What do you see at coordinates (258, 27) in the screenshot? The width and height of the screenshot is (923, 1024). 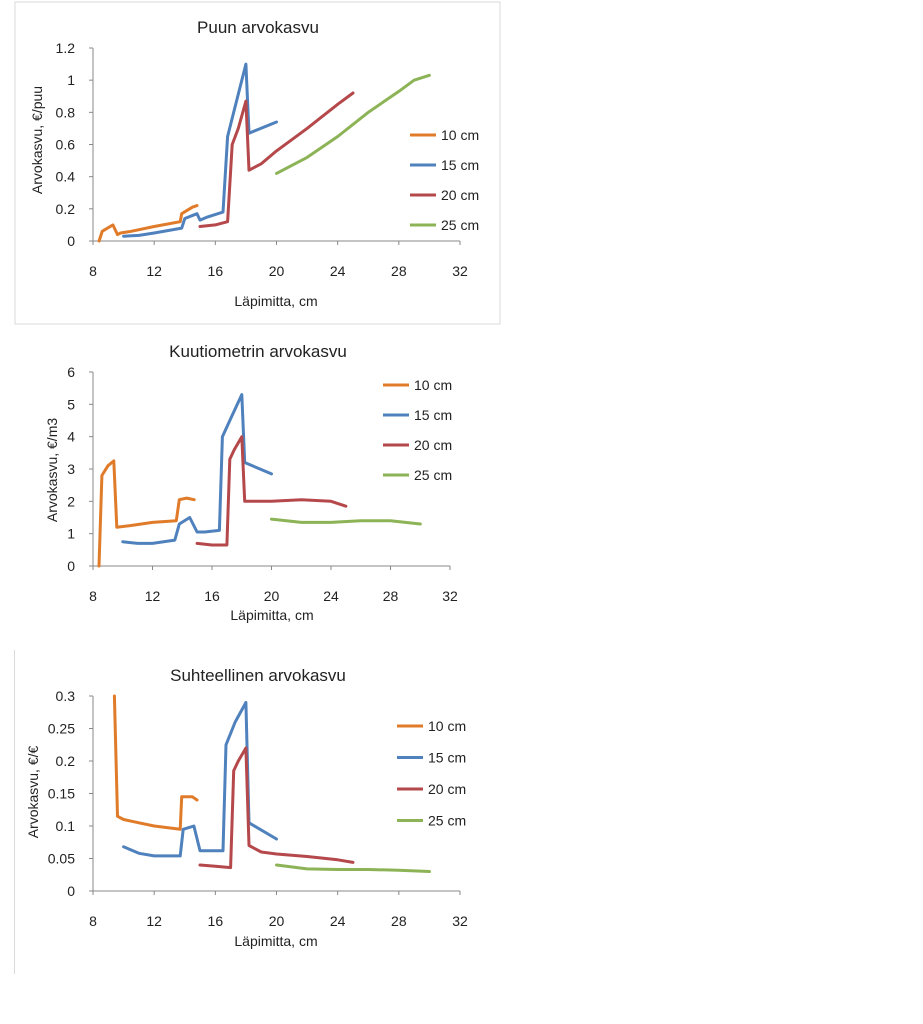 I see `chart-1-title: Puun arvokasvu` at bounding box center [258, 27].